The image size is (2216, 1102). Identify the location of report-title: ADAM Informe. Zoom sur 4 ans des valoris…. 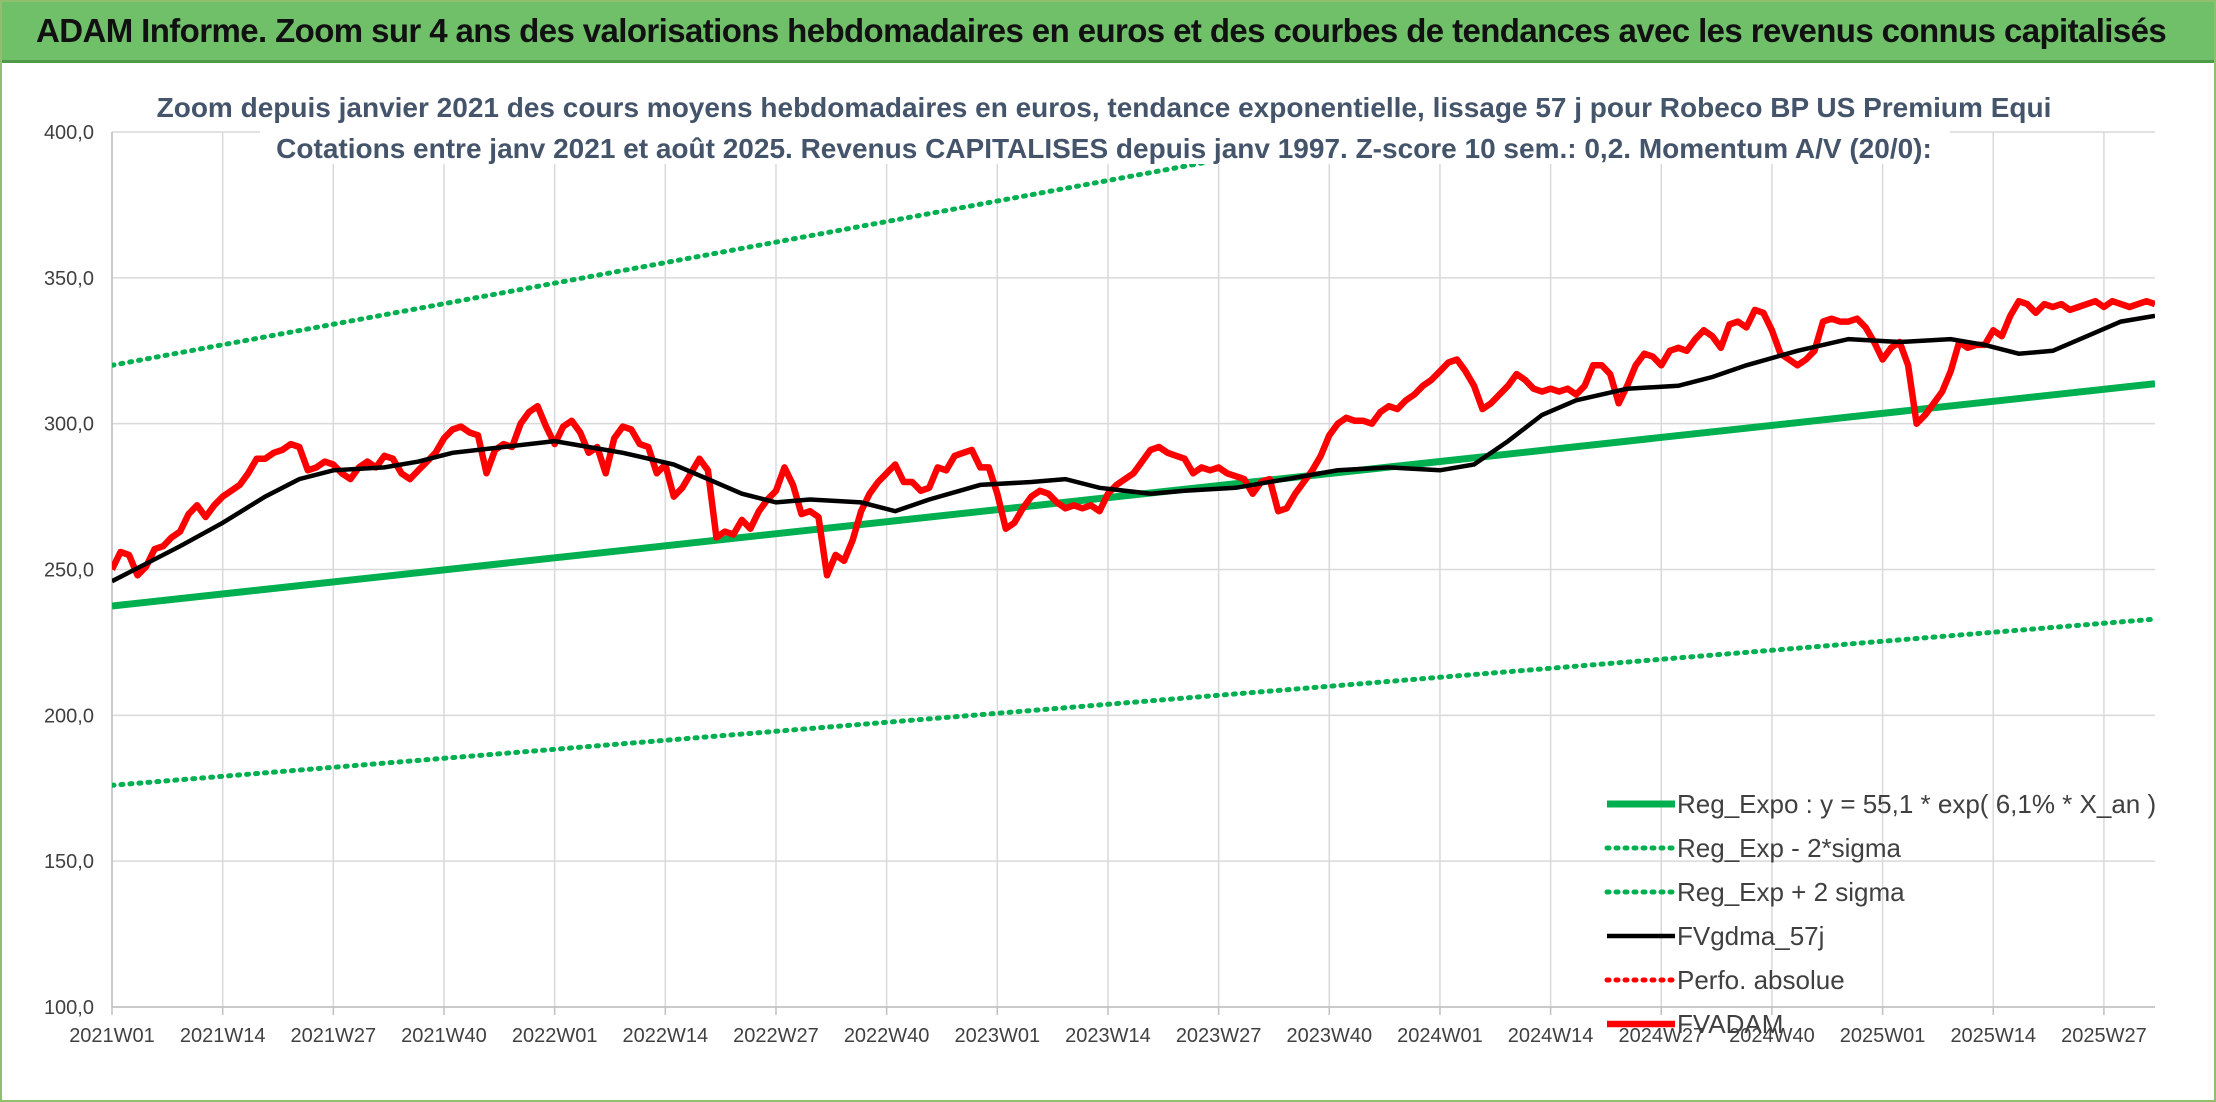
(1101, 30).